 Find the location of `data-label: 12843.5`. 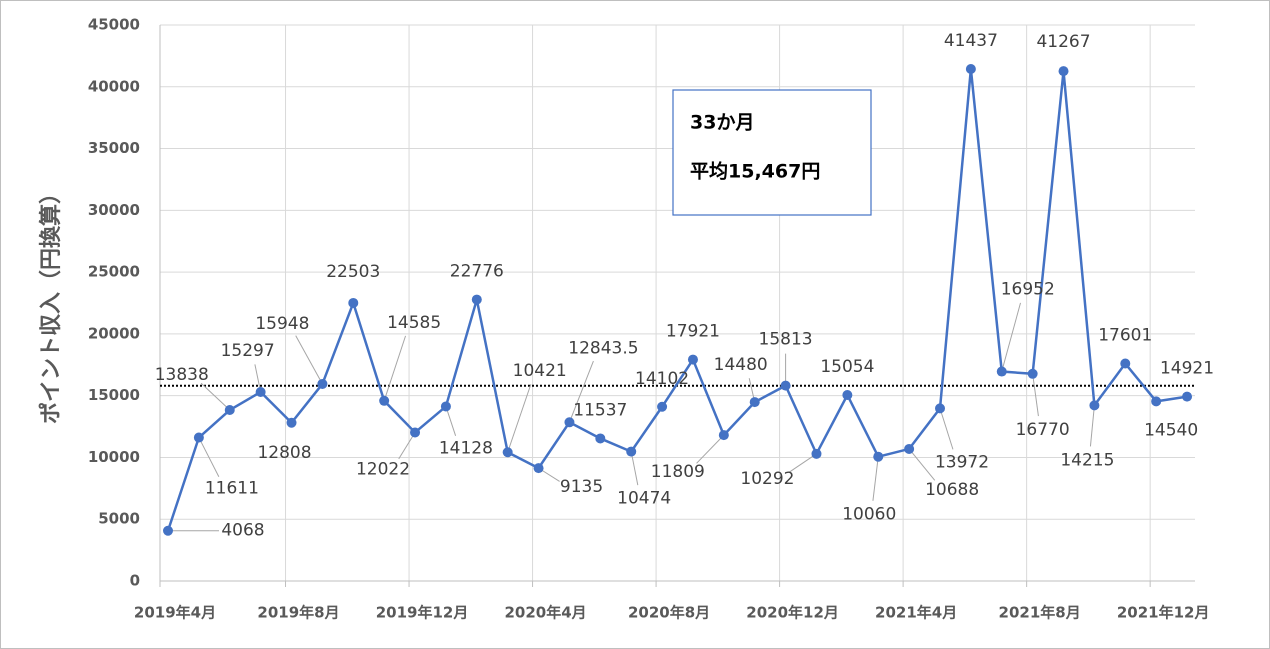

data-label: 12843.5 is located at coordinates (603, 348).